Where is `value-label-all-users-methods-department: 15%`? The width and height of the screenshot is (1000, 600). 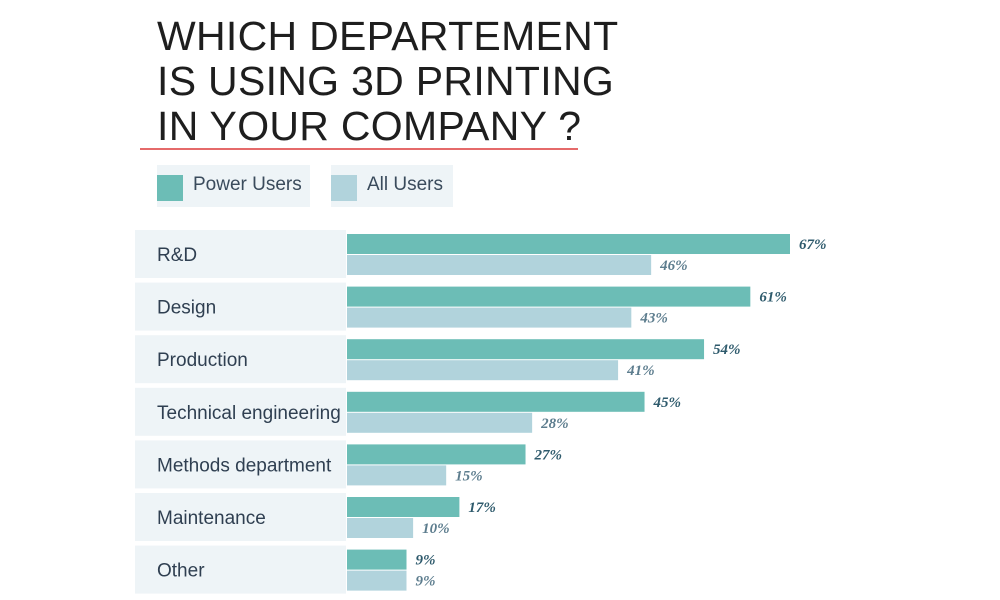 value-label-all-users-methods-department: 15% is located at coordinates (469, 476).